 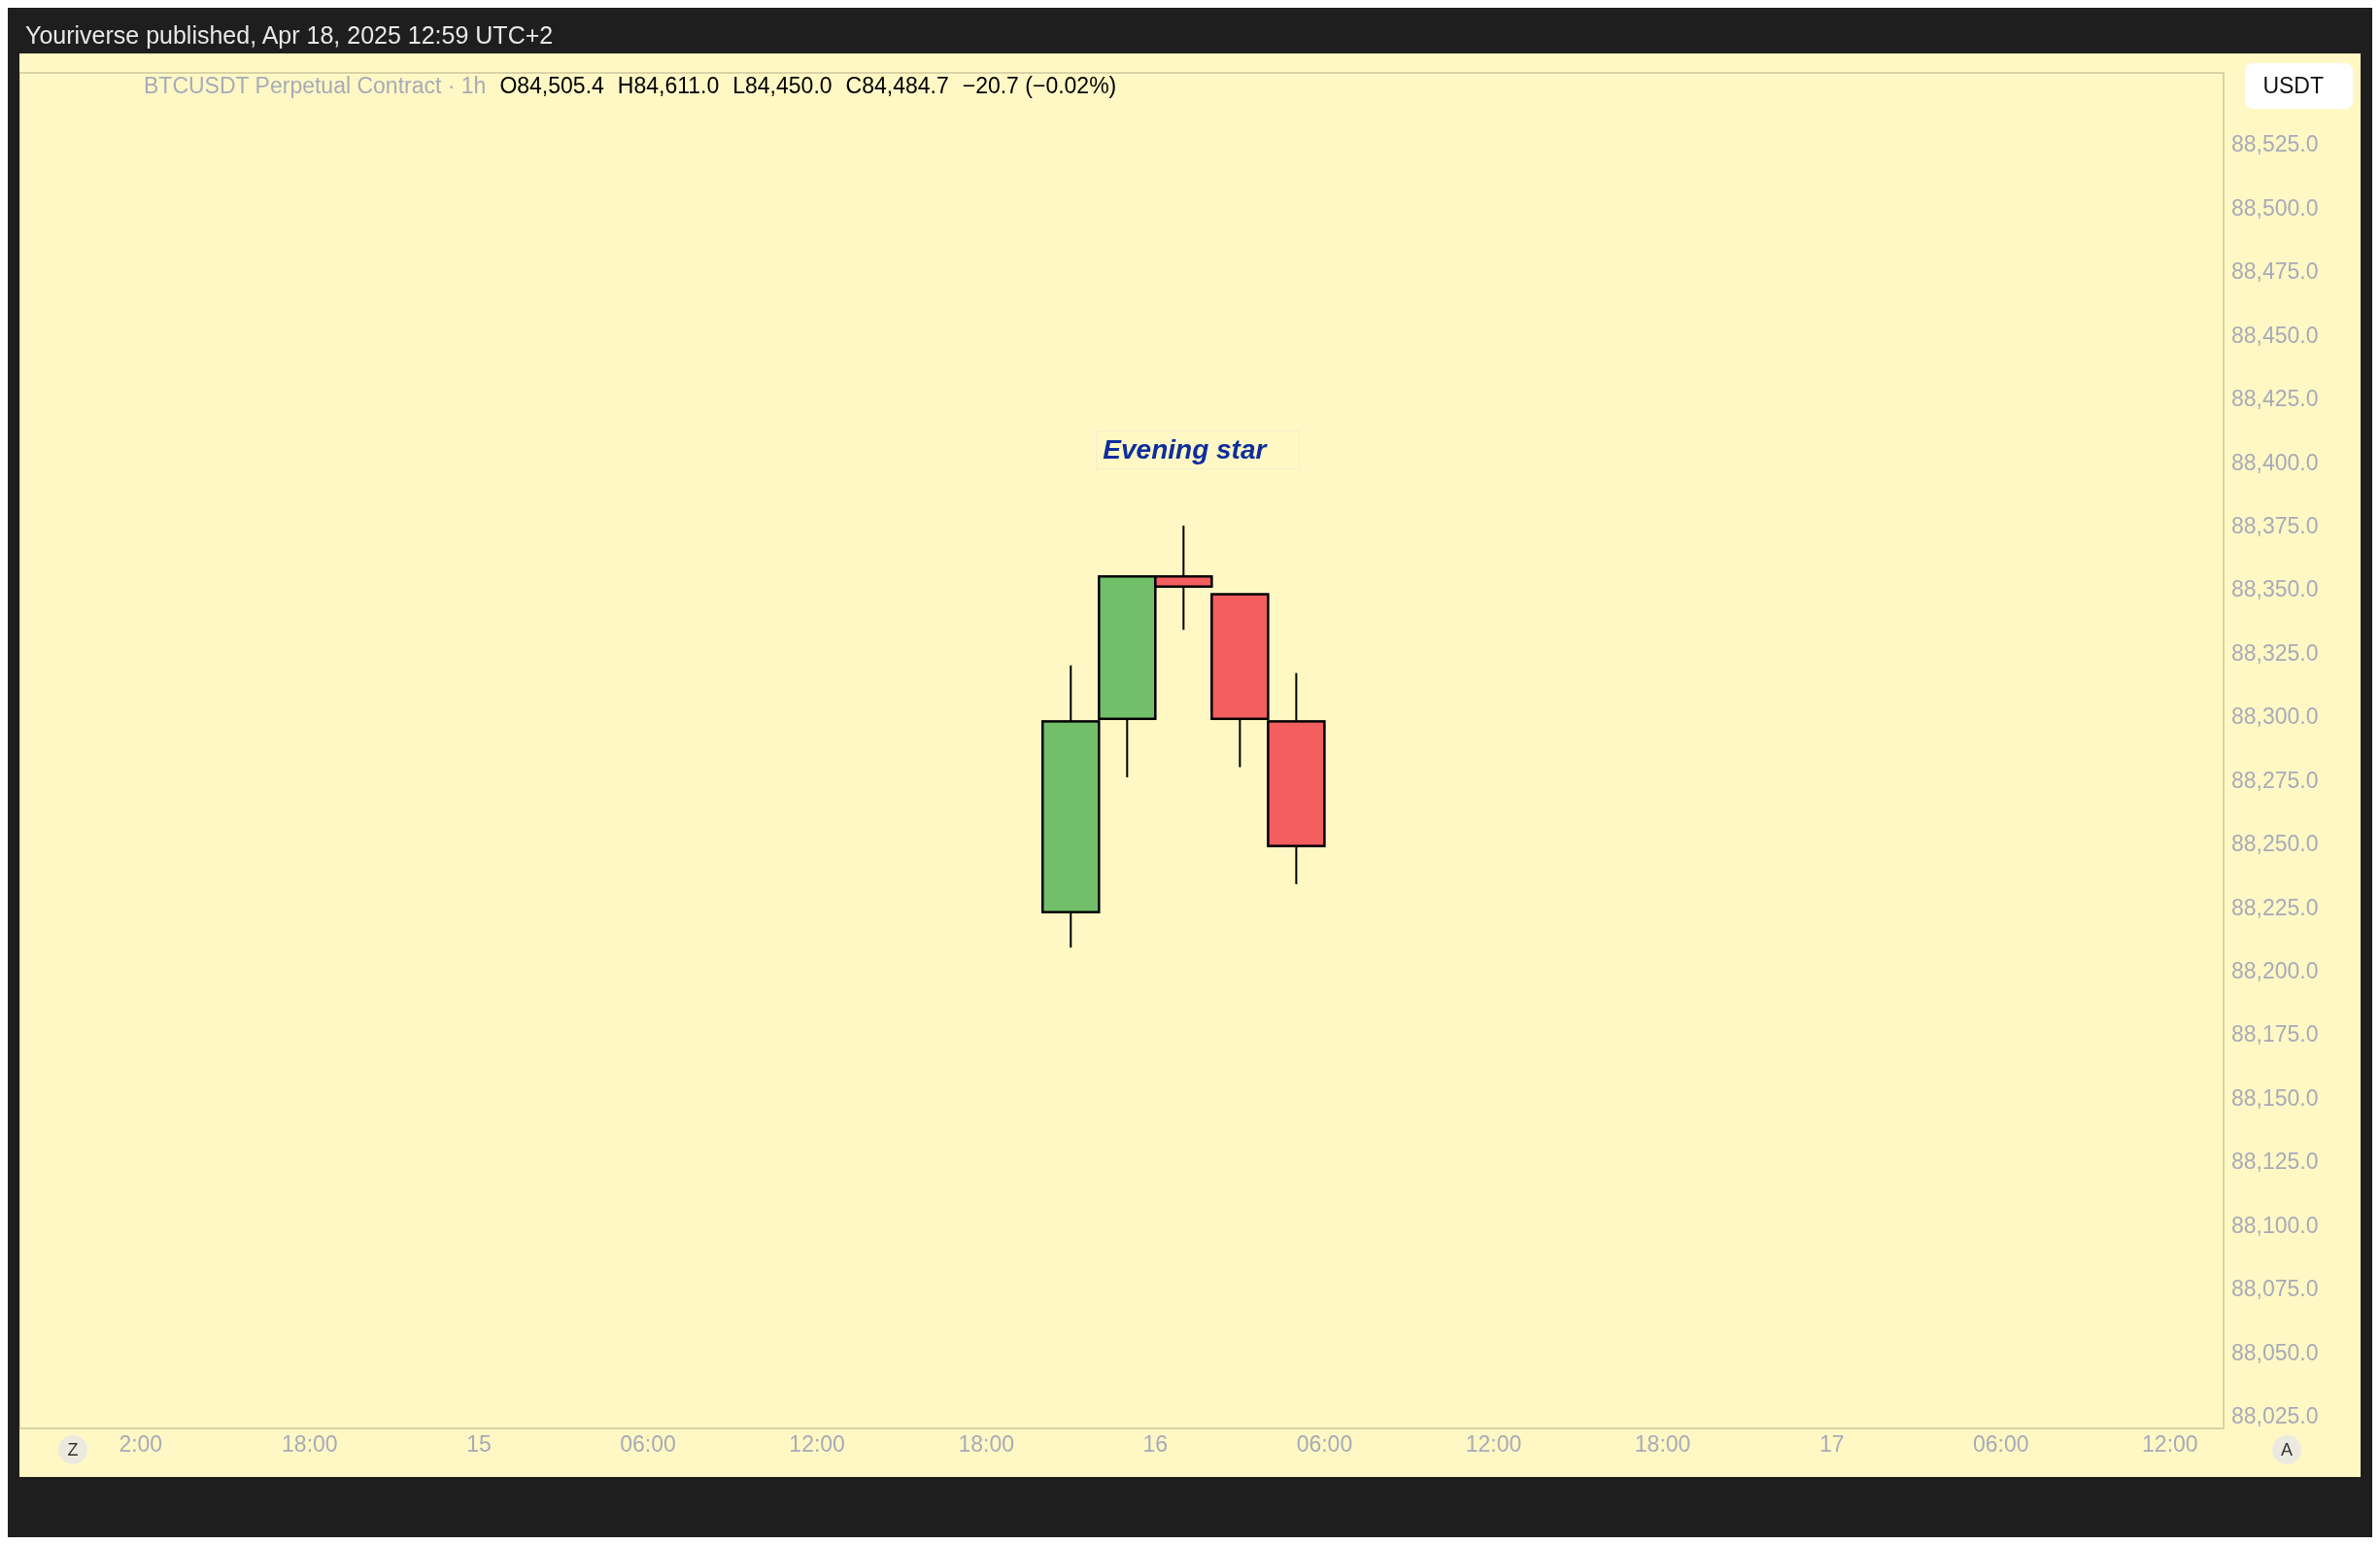 What do you see at coordinates (2275, 971) in the screenshot?
I see `y-tick-label: 88,200.0` at bounding box center [2275, 971].